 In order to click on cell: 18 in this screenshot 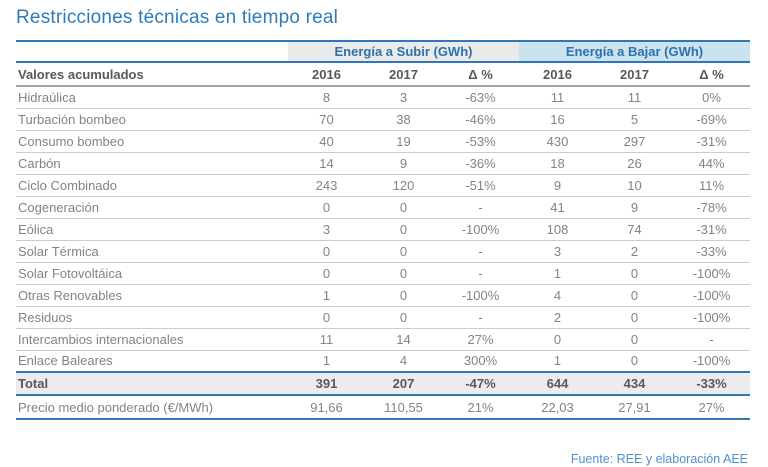, I will do `click(558, 163)`.